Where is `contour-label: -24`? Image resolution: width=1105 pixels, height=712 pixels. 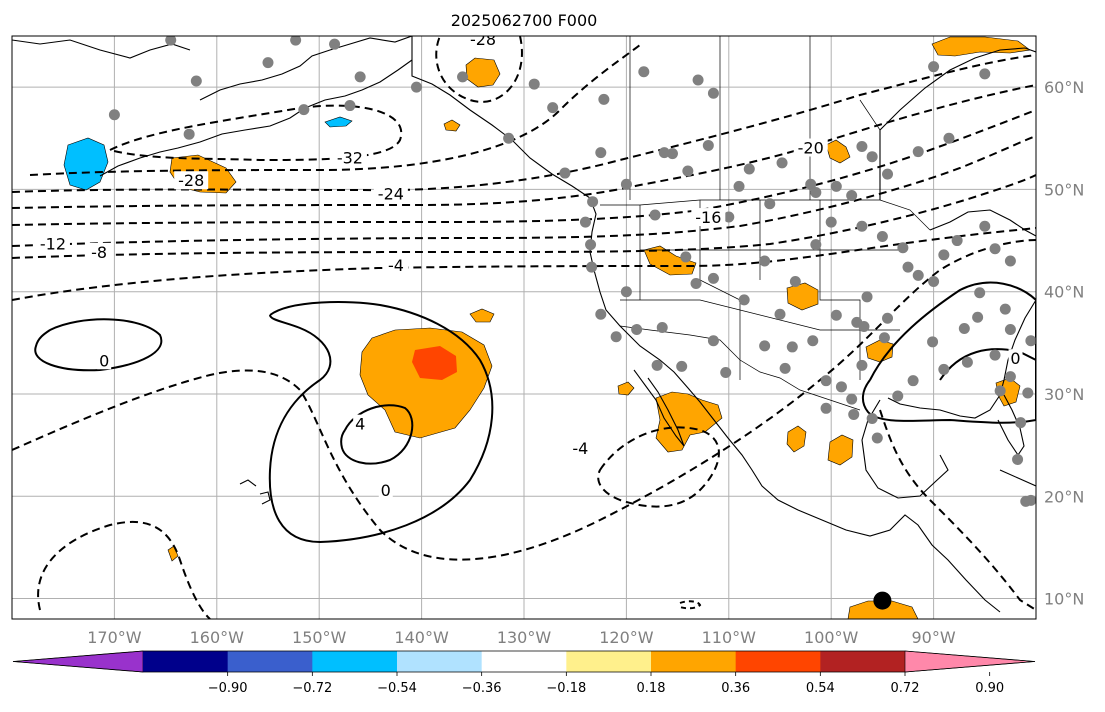
contour-label: -24 is located at coordinates (391, 194).